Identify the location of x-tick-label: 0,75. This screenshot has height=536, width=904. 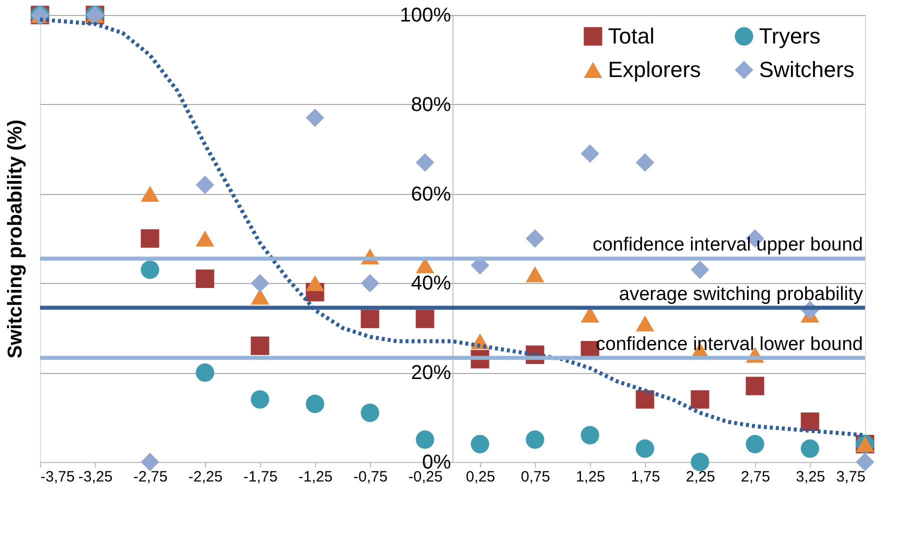
(535, 477).